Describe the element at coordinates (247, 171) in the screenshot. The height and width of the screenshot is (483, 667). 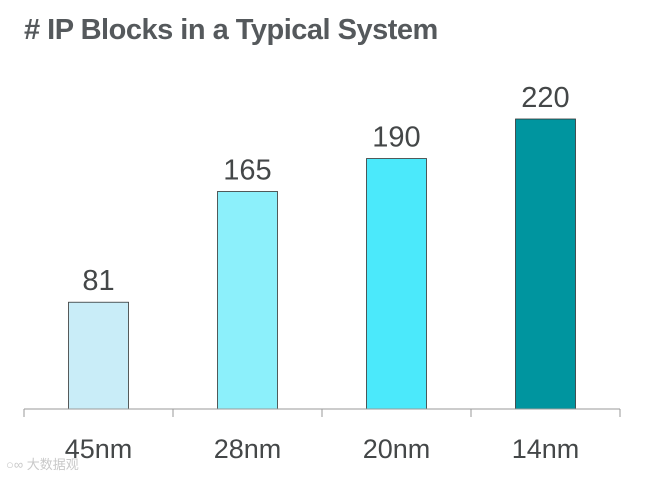
I see `data-label-28nm: 165` at that location.